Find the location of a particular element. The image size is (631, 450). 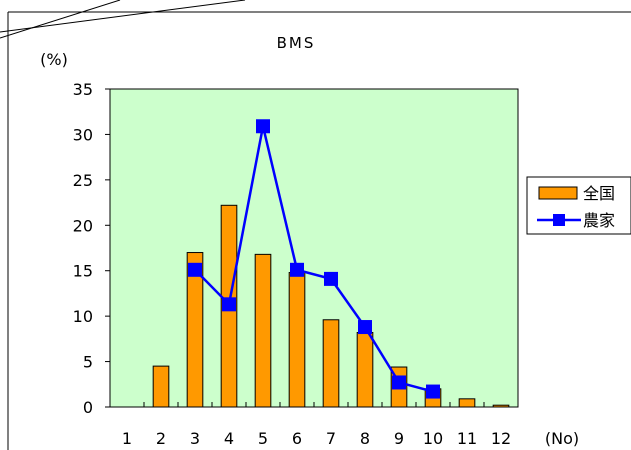

y-tick-label: 5 is located at coordinates (88, 362).